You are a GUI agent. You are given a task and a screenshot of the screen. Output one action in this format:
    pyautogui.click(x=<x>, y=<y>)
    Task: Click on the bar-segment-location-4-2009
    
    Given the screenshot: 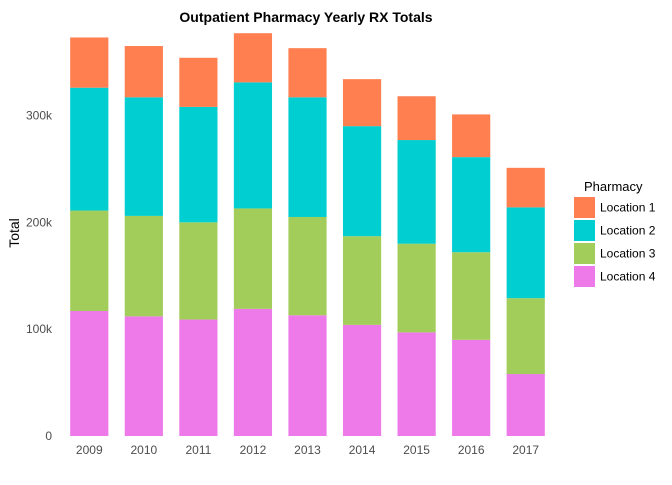 What is the action you would take?
    pyautogui.click(x=89, y=373)
    